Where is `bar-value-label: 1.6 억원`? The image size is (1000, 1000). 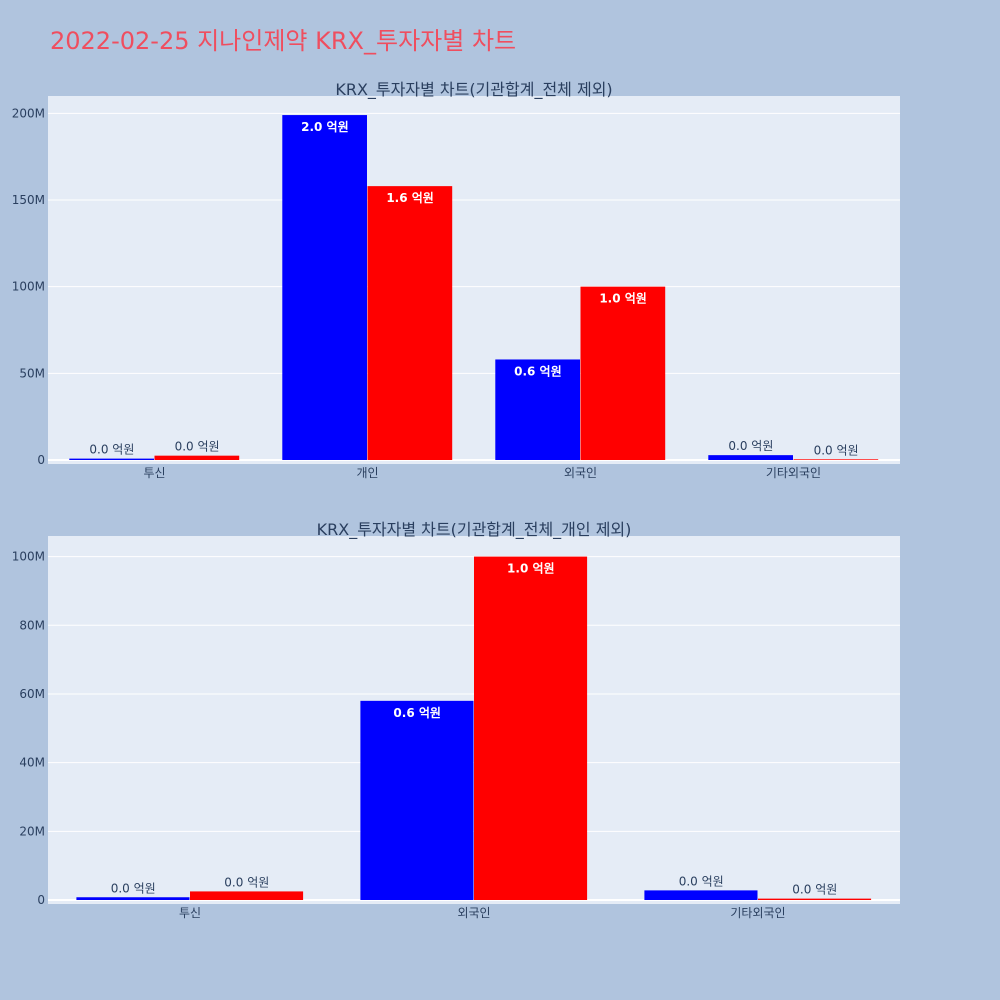 bar-value-label: 1.6 억원 is located at coordinates (410, 198).